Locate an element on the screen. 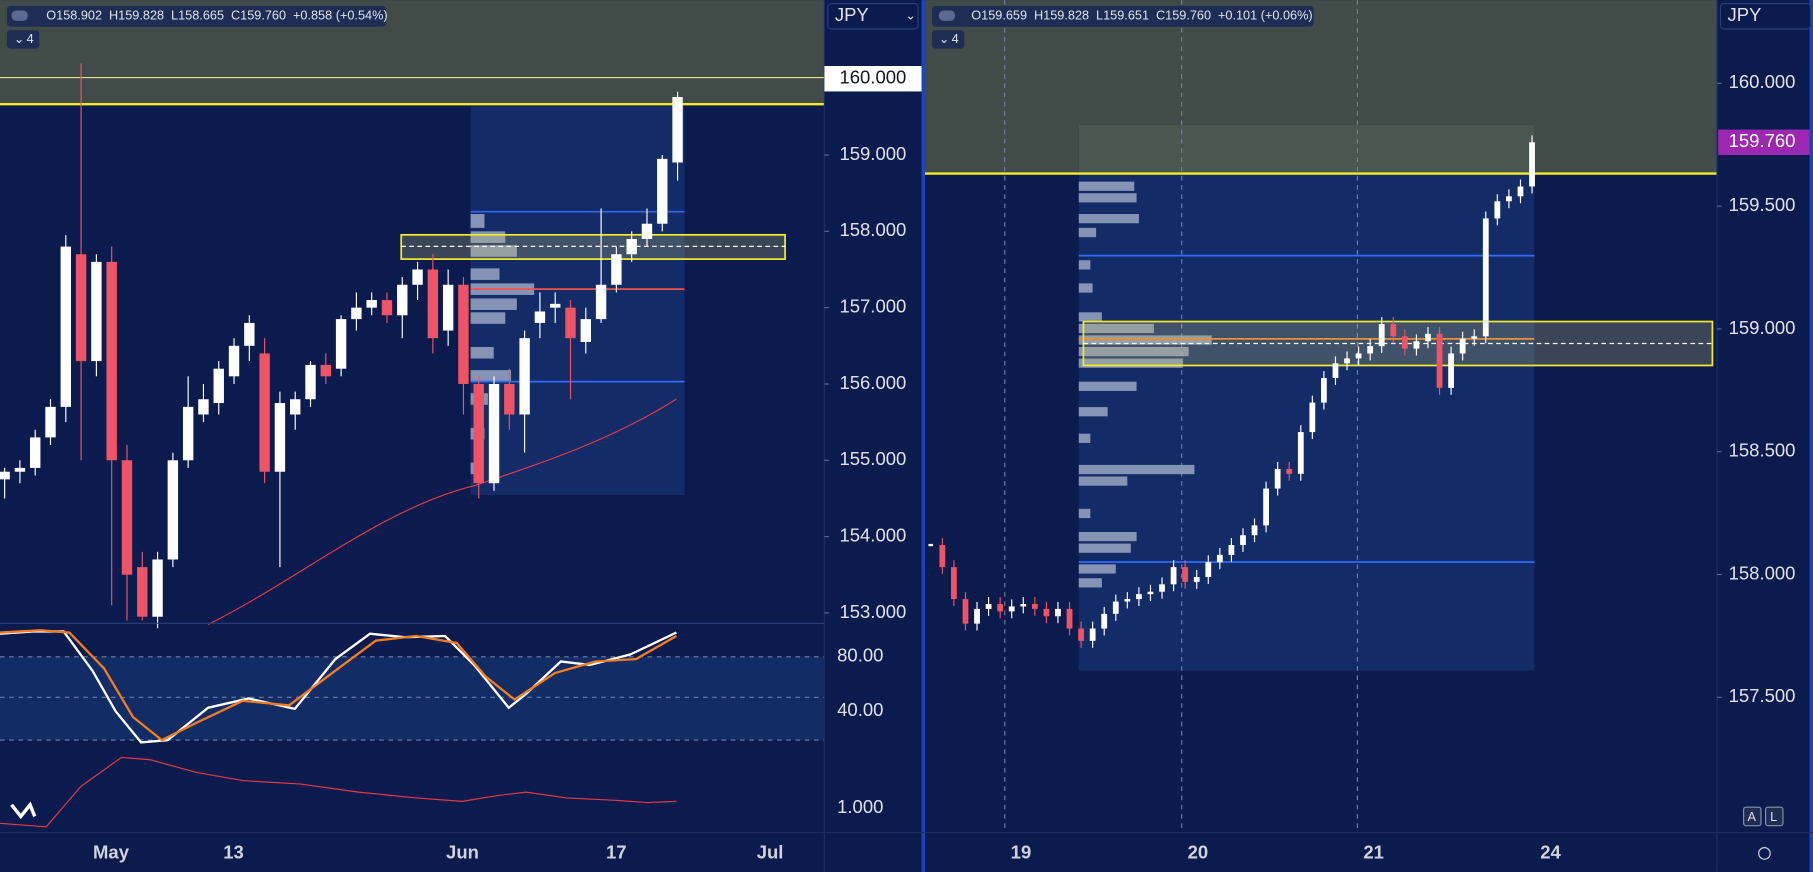  legend-item: L158.665 is located at coordinates (197, 15).